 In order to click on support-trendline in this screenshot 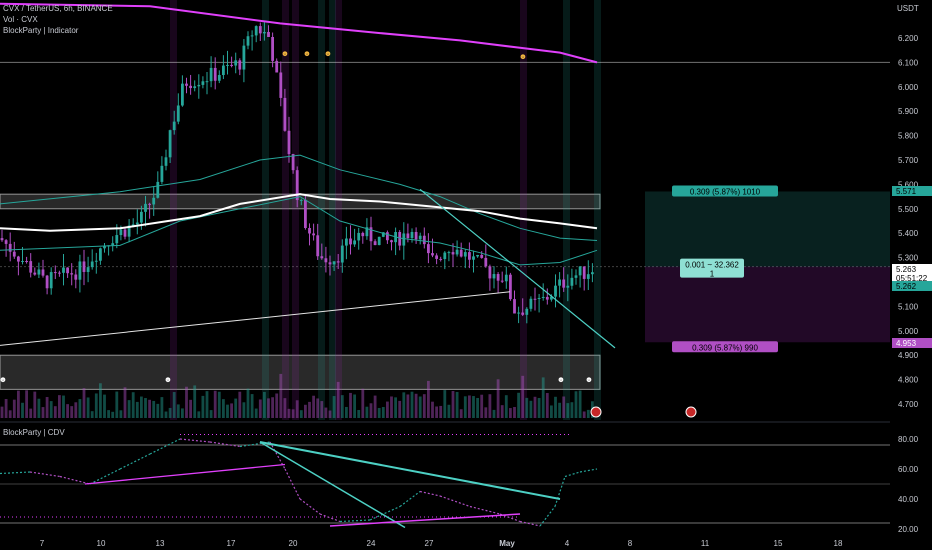, I will do `click(255, 318)`.